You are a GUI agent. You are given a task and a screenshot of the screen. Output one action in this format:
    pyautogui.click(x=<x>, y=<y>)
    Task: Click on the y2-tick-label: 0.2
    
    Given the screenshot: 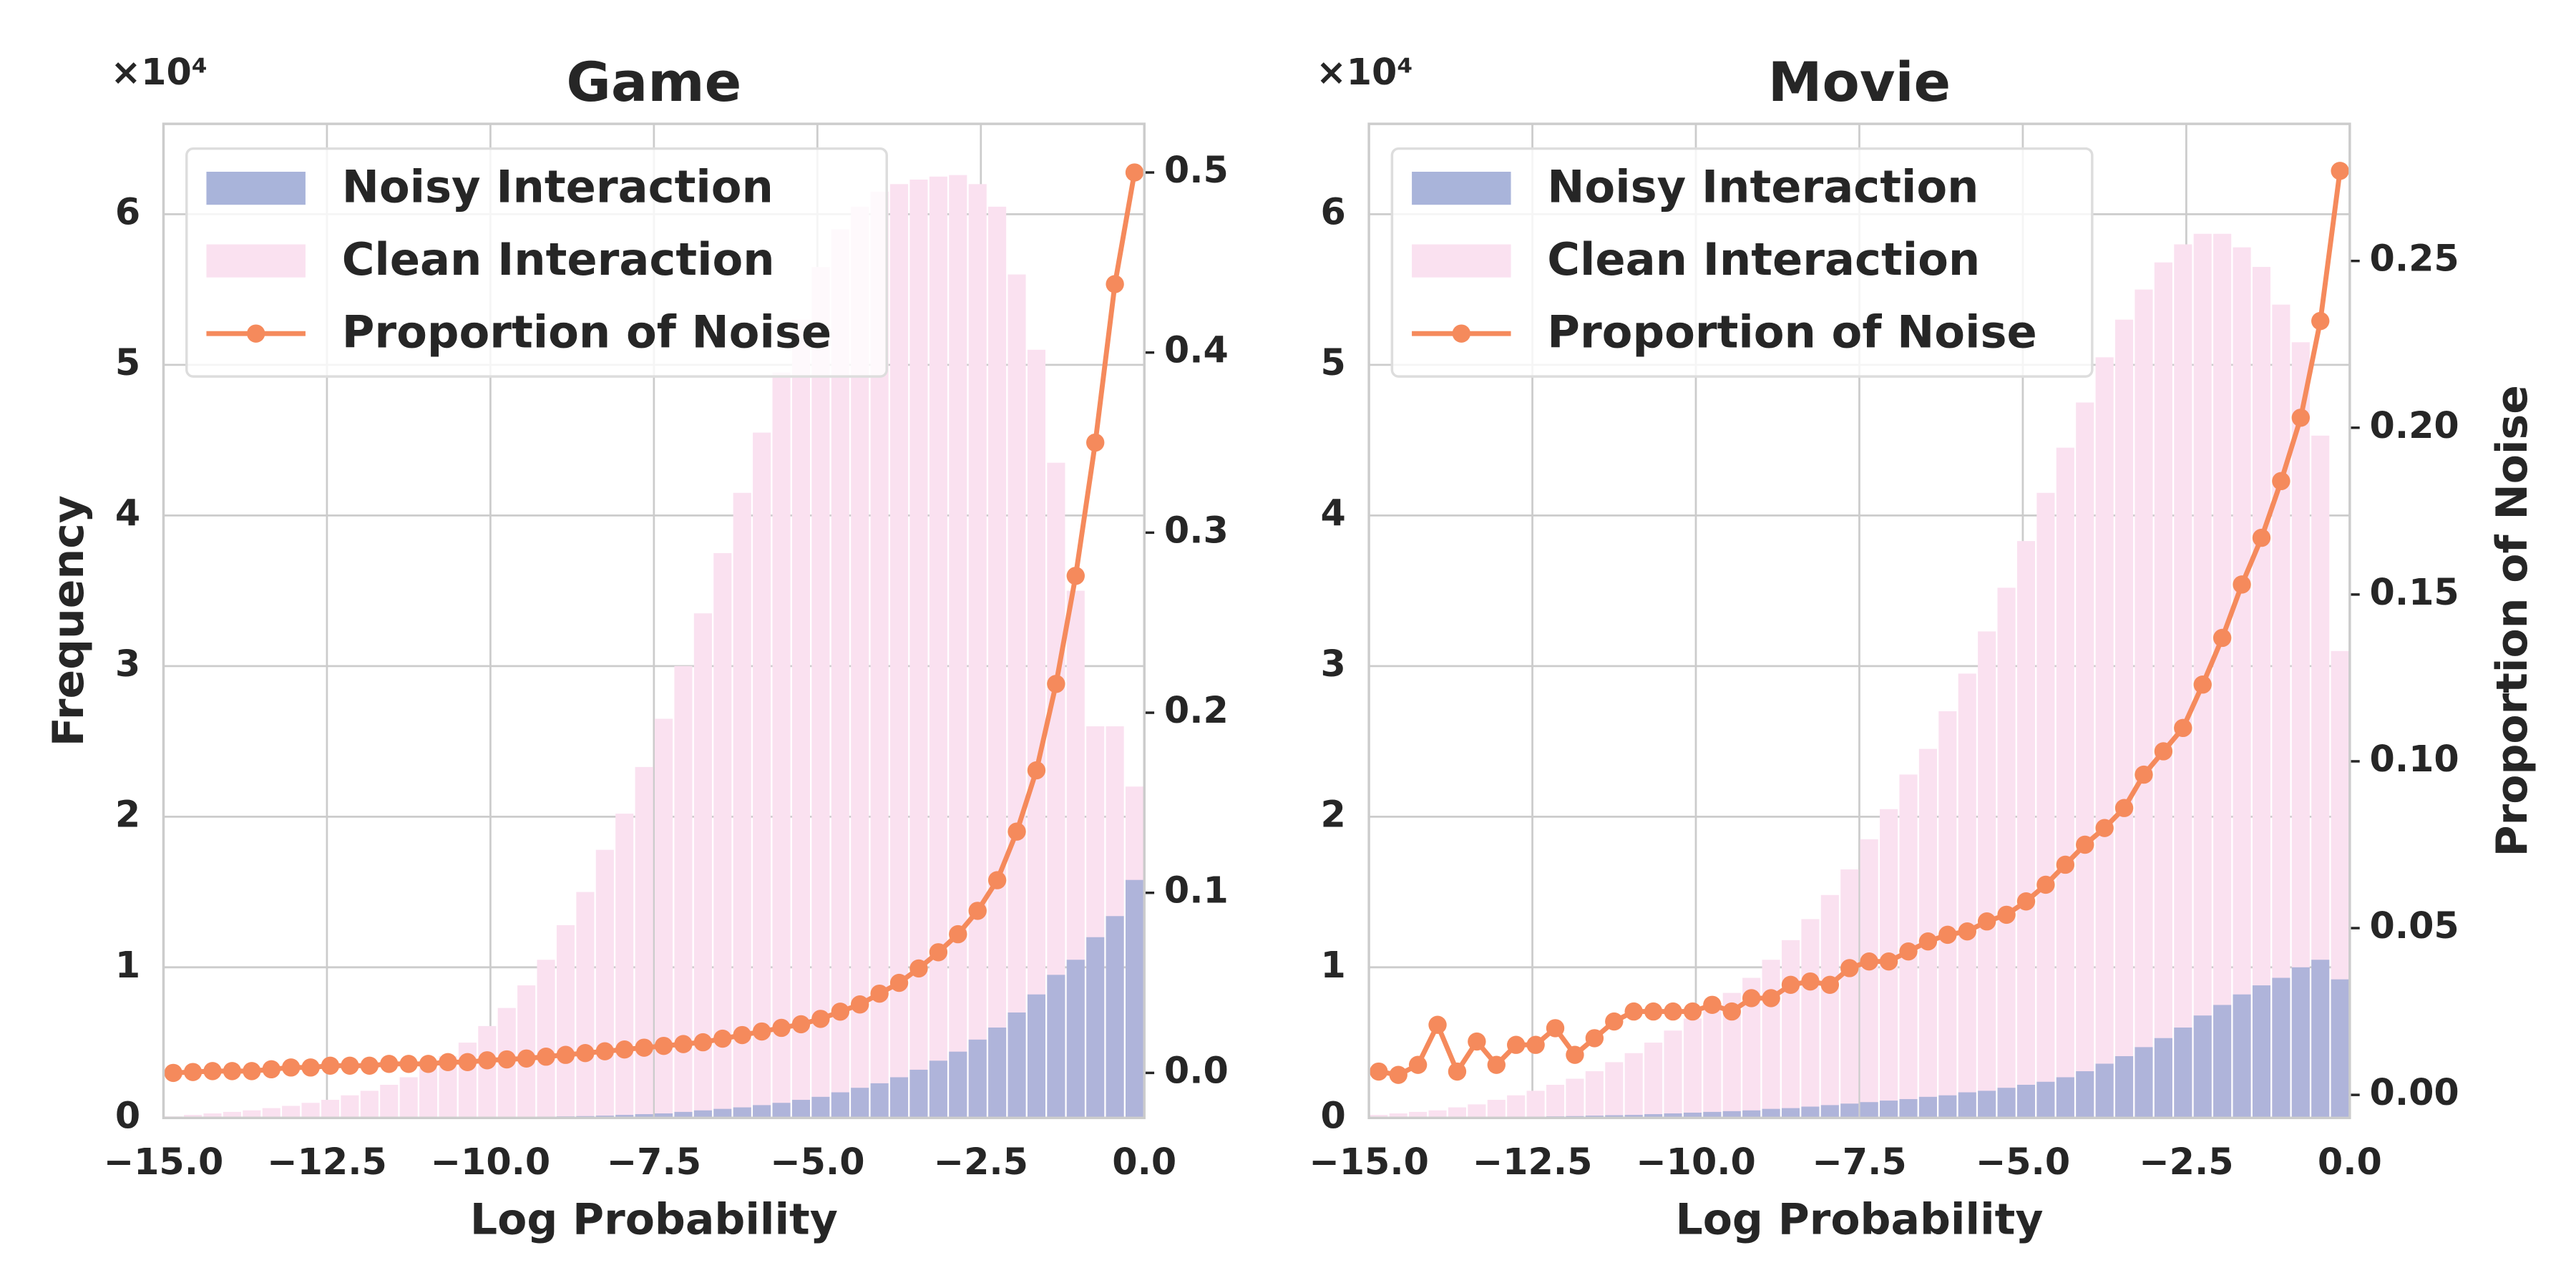 What is the action you would take?
    pyautogui.click(x=1196, y=710)
    